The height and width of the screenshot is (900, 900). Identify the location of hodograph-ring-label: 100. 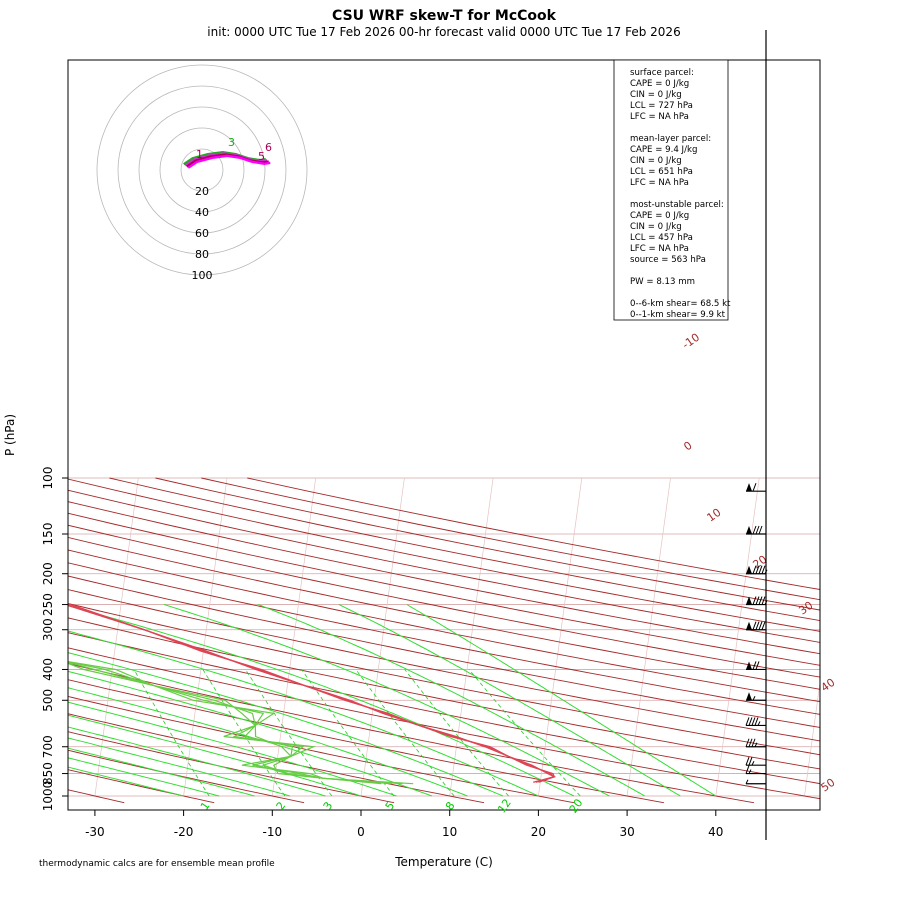
(202, 275).